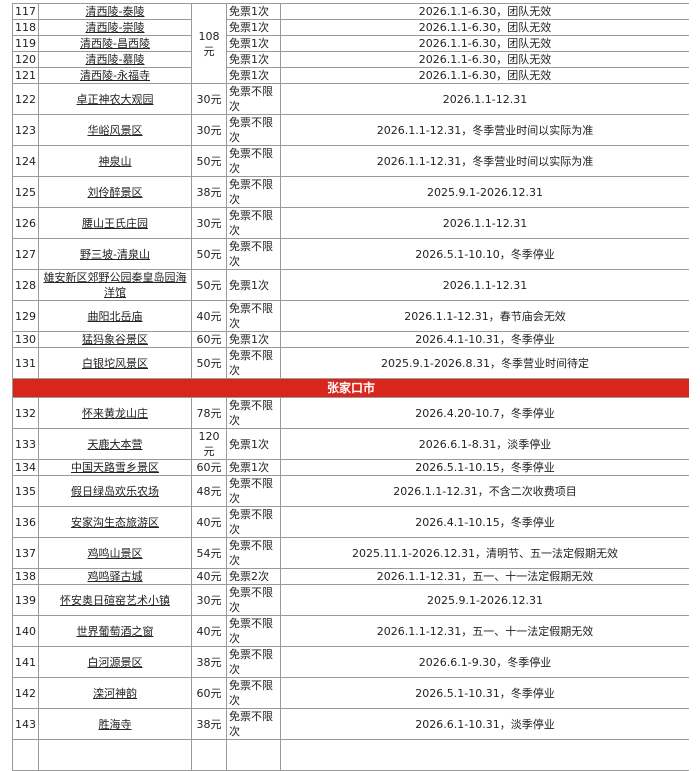 Image resolution: width=700 pixels, height=771 pixels. I want to click on scenic-name-cell: 滦河神韵, so click(115, 693).